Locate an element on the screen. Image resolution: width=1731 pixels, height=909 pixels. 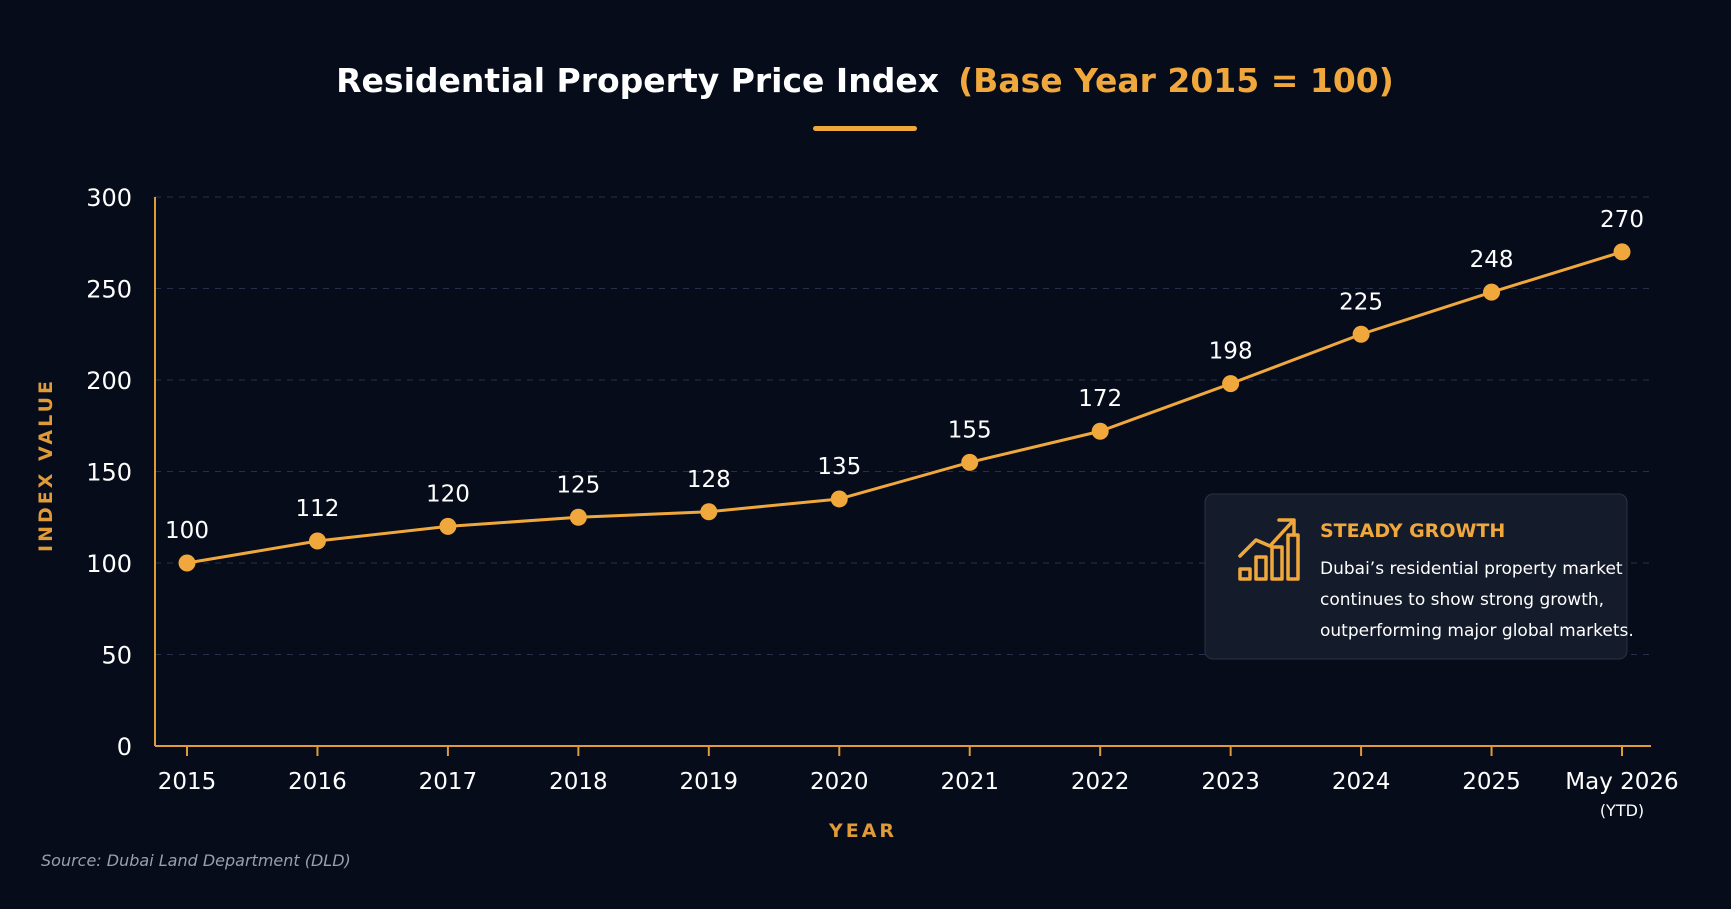
callout-background is located at coordinates (1416, 576).